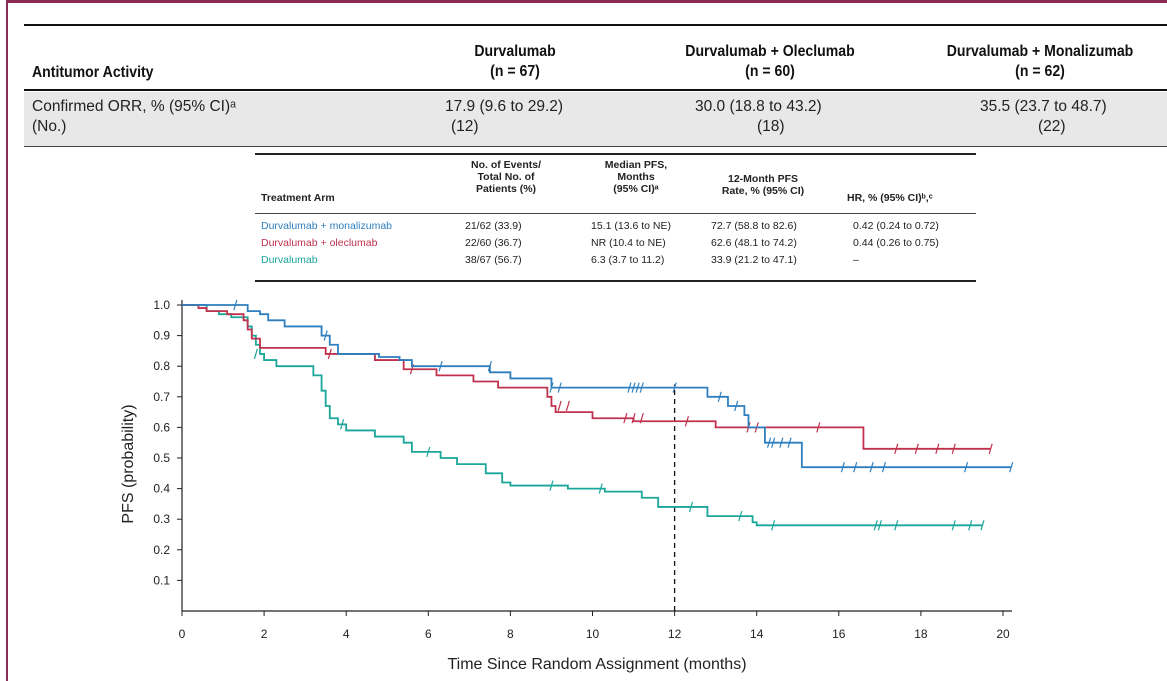  I want to click on pfs-cell-median: NR (10.4 to NE), so click(628, 243).